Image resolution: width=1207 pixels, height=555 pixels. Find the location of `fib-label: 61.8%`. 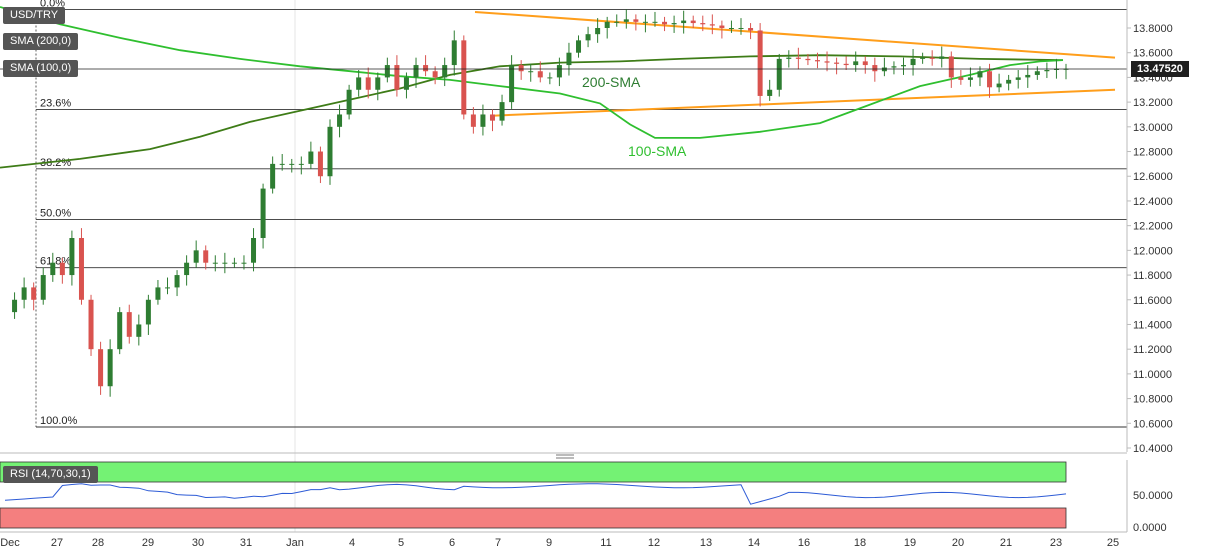

fib-label: 61.8% is located at coordinates (55, 262).